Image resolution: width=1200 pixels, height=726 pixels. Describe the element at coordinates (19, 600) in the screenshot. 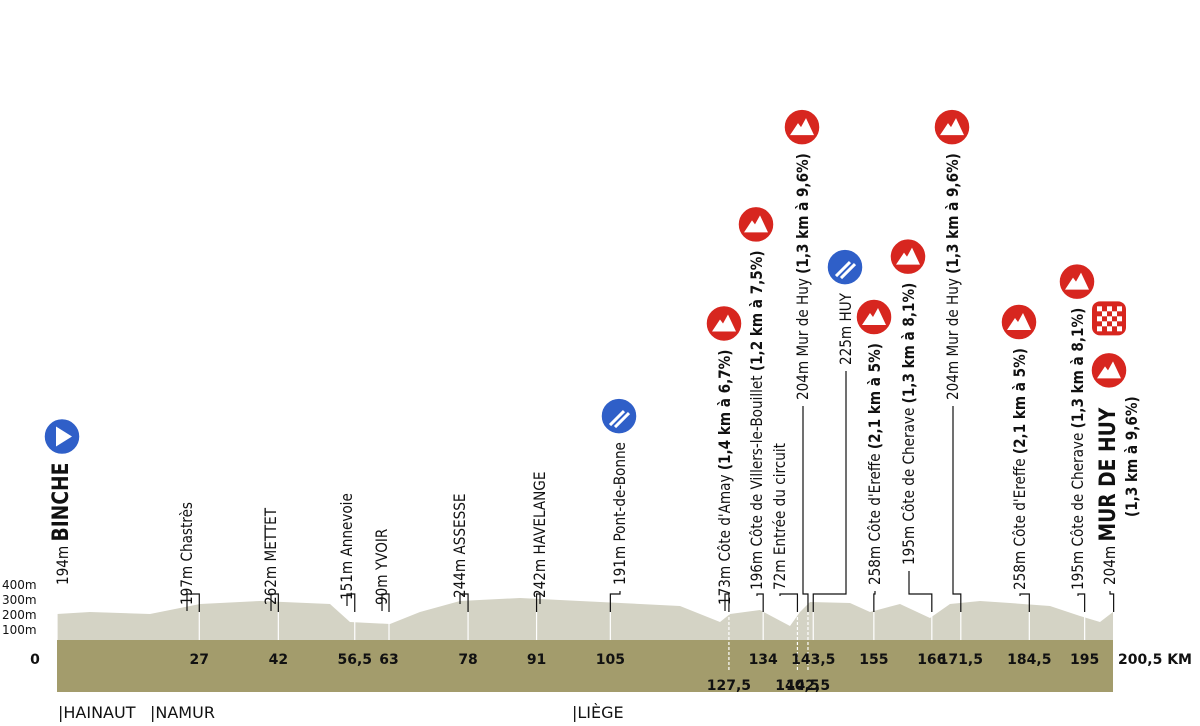

I see `altitude-tick: 300m` at that location.